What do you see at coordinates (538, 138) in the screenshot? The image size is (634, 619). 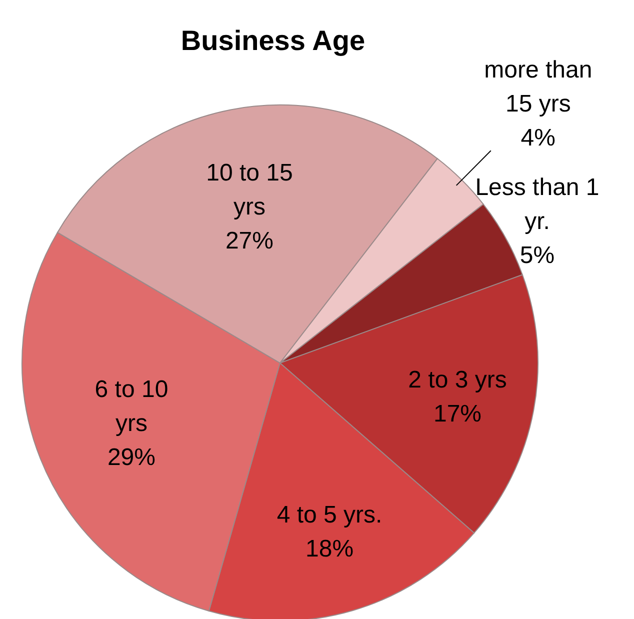 I see `data-label: 4%` at bounding box center [538, 138].